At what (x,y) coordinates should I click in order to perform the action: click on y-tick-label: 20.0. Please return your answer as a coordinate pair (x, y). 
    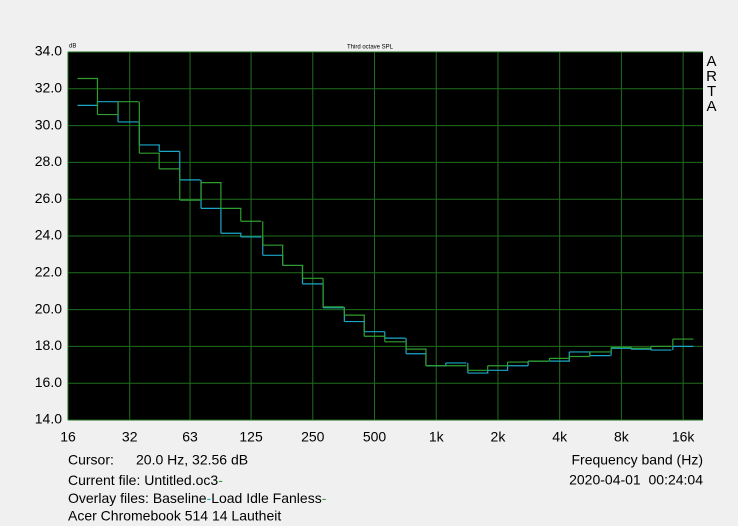
    Looking at the image, I should click on (48, 308).